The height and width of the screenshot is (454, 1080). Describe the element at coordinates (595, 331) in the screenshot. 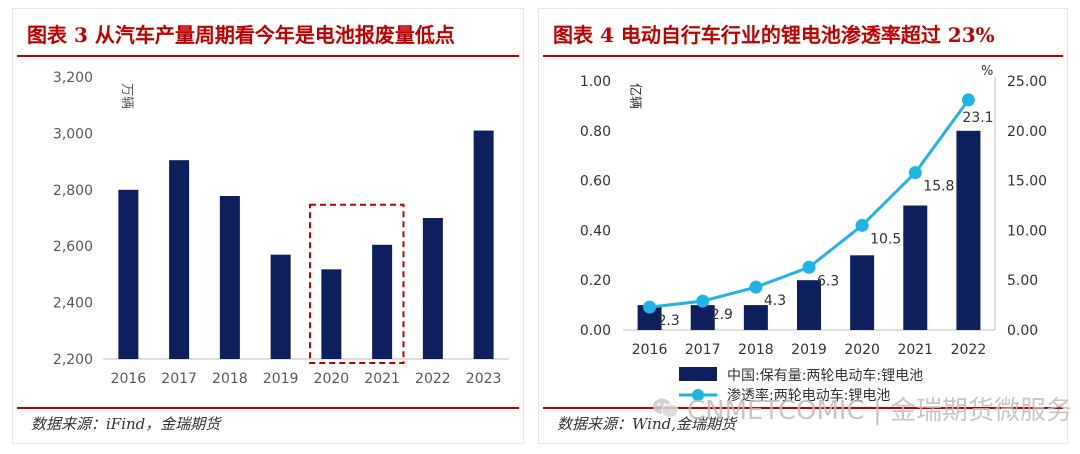

I see `right-left-y-tick-label: 0.00` at that location.